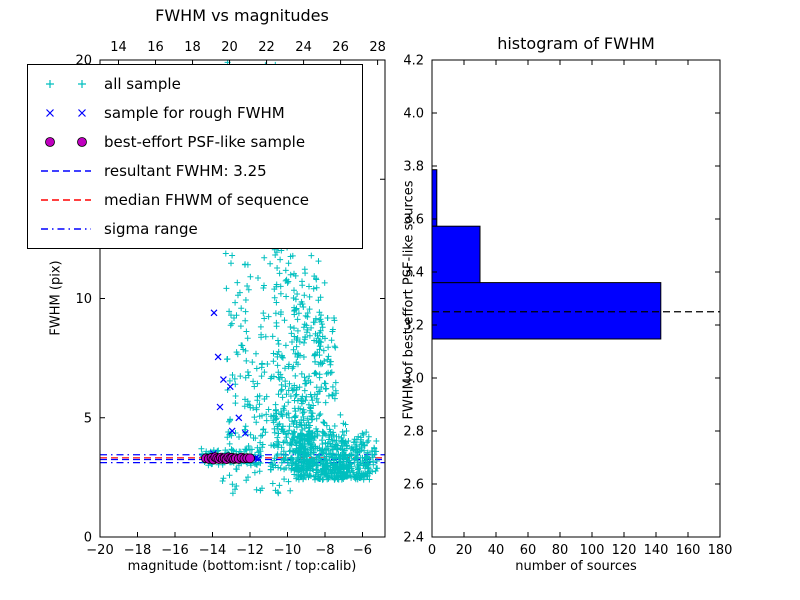  Describe the element at coordinates (413, 167) in the screenshot. I see `svg-text: 3.8` at that location.